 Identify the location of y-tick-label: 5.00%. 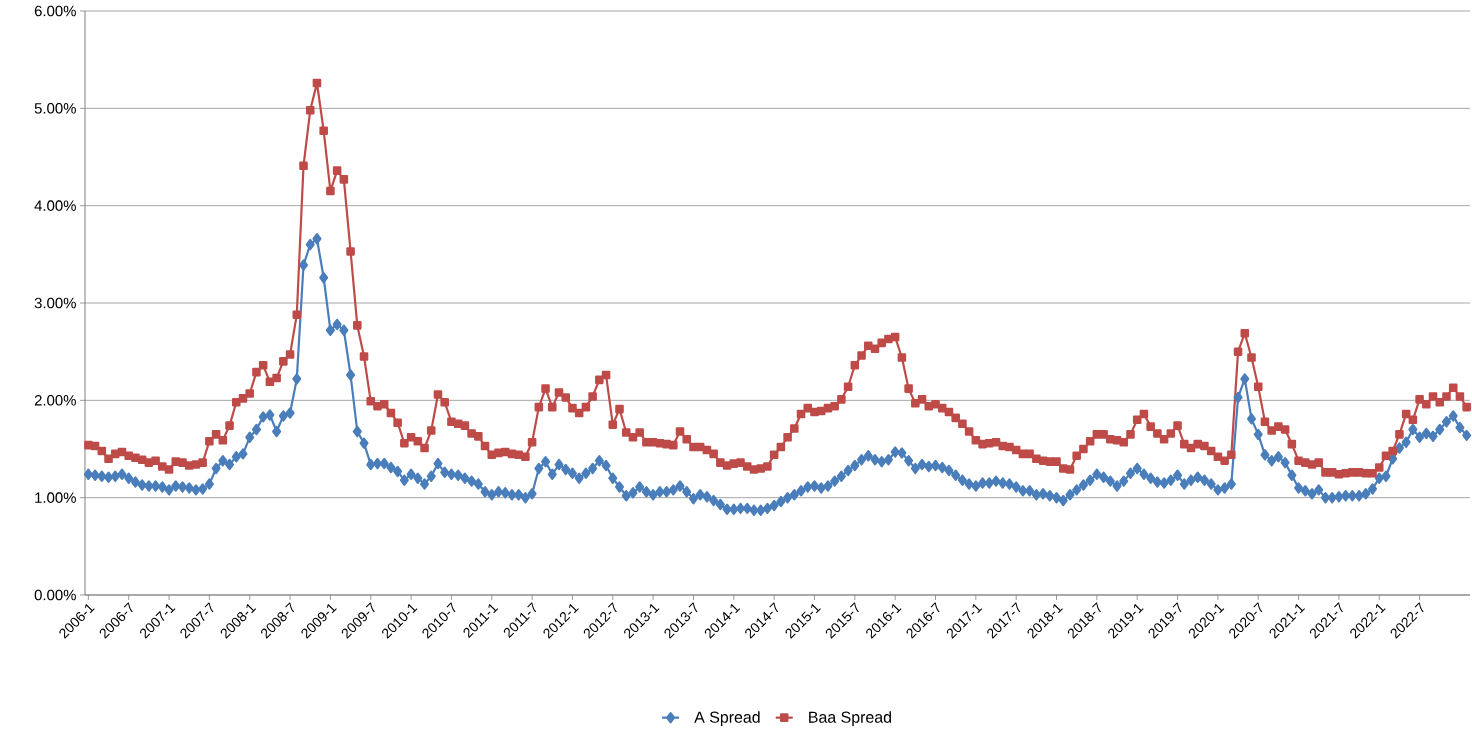
(55, 108).